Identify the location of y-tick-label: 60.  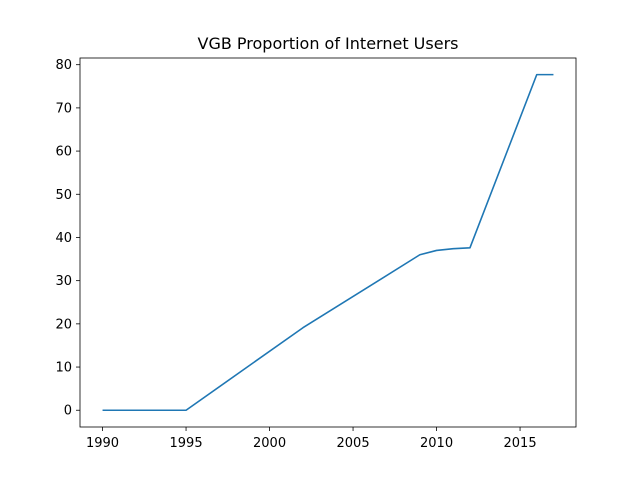
(63, 152).